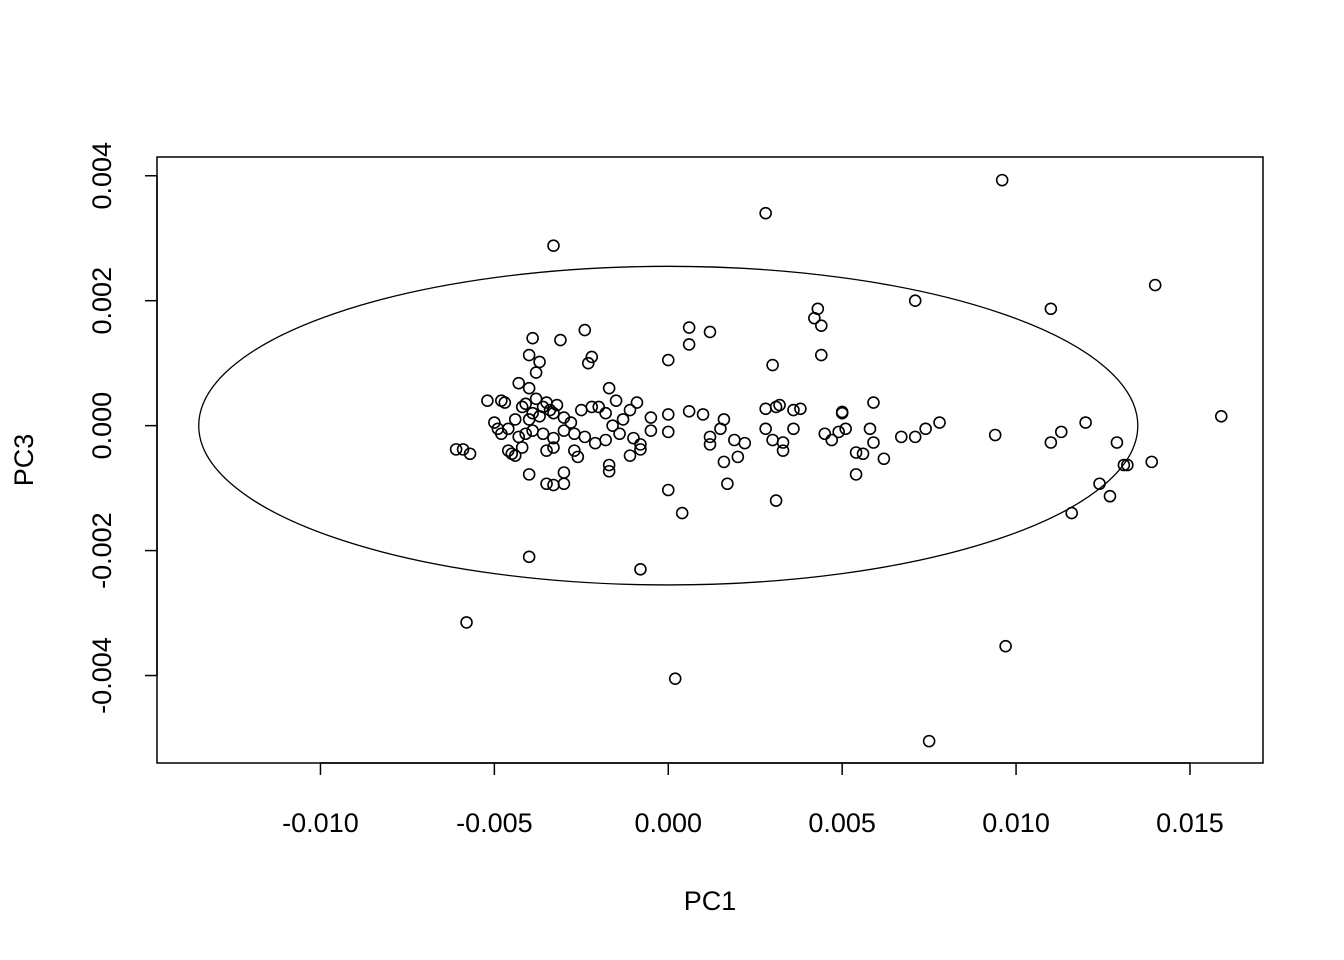 The height and width of the screenshot is (960, 1344). I want to click on y-axis-title: PC3, so click(24, 460).